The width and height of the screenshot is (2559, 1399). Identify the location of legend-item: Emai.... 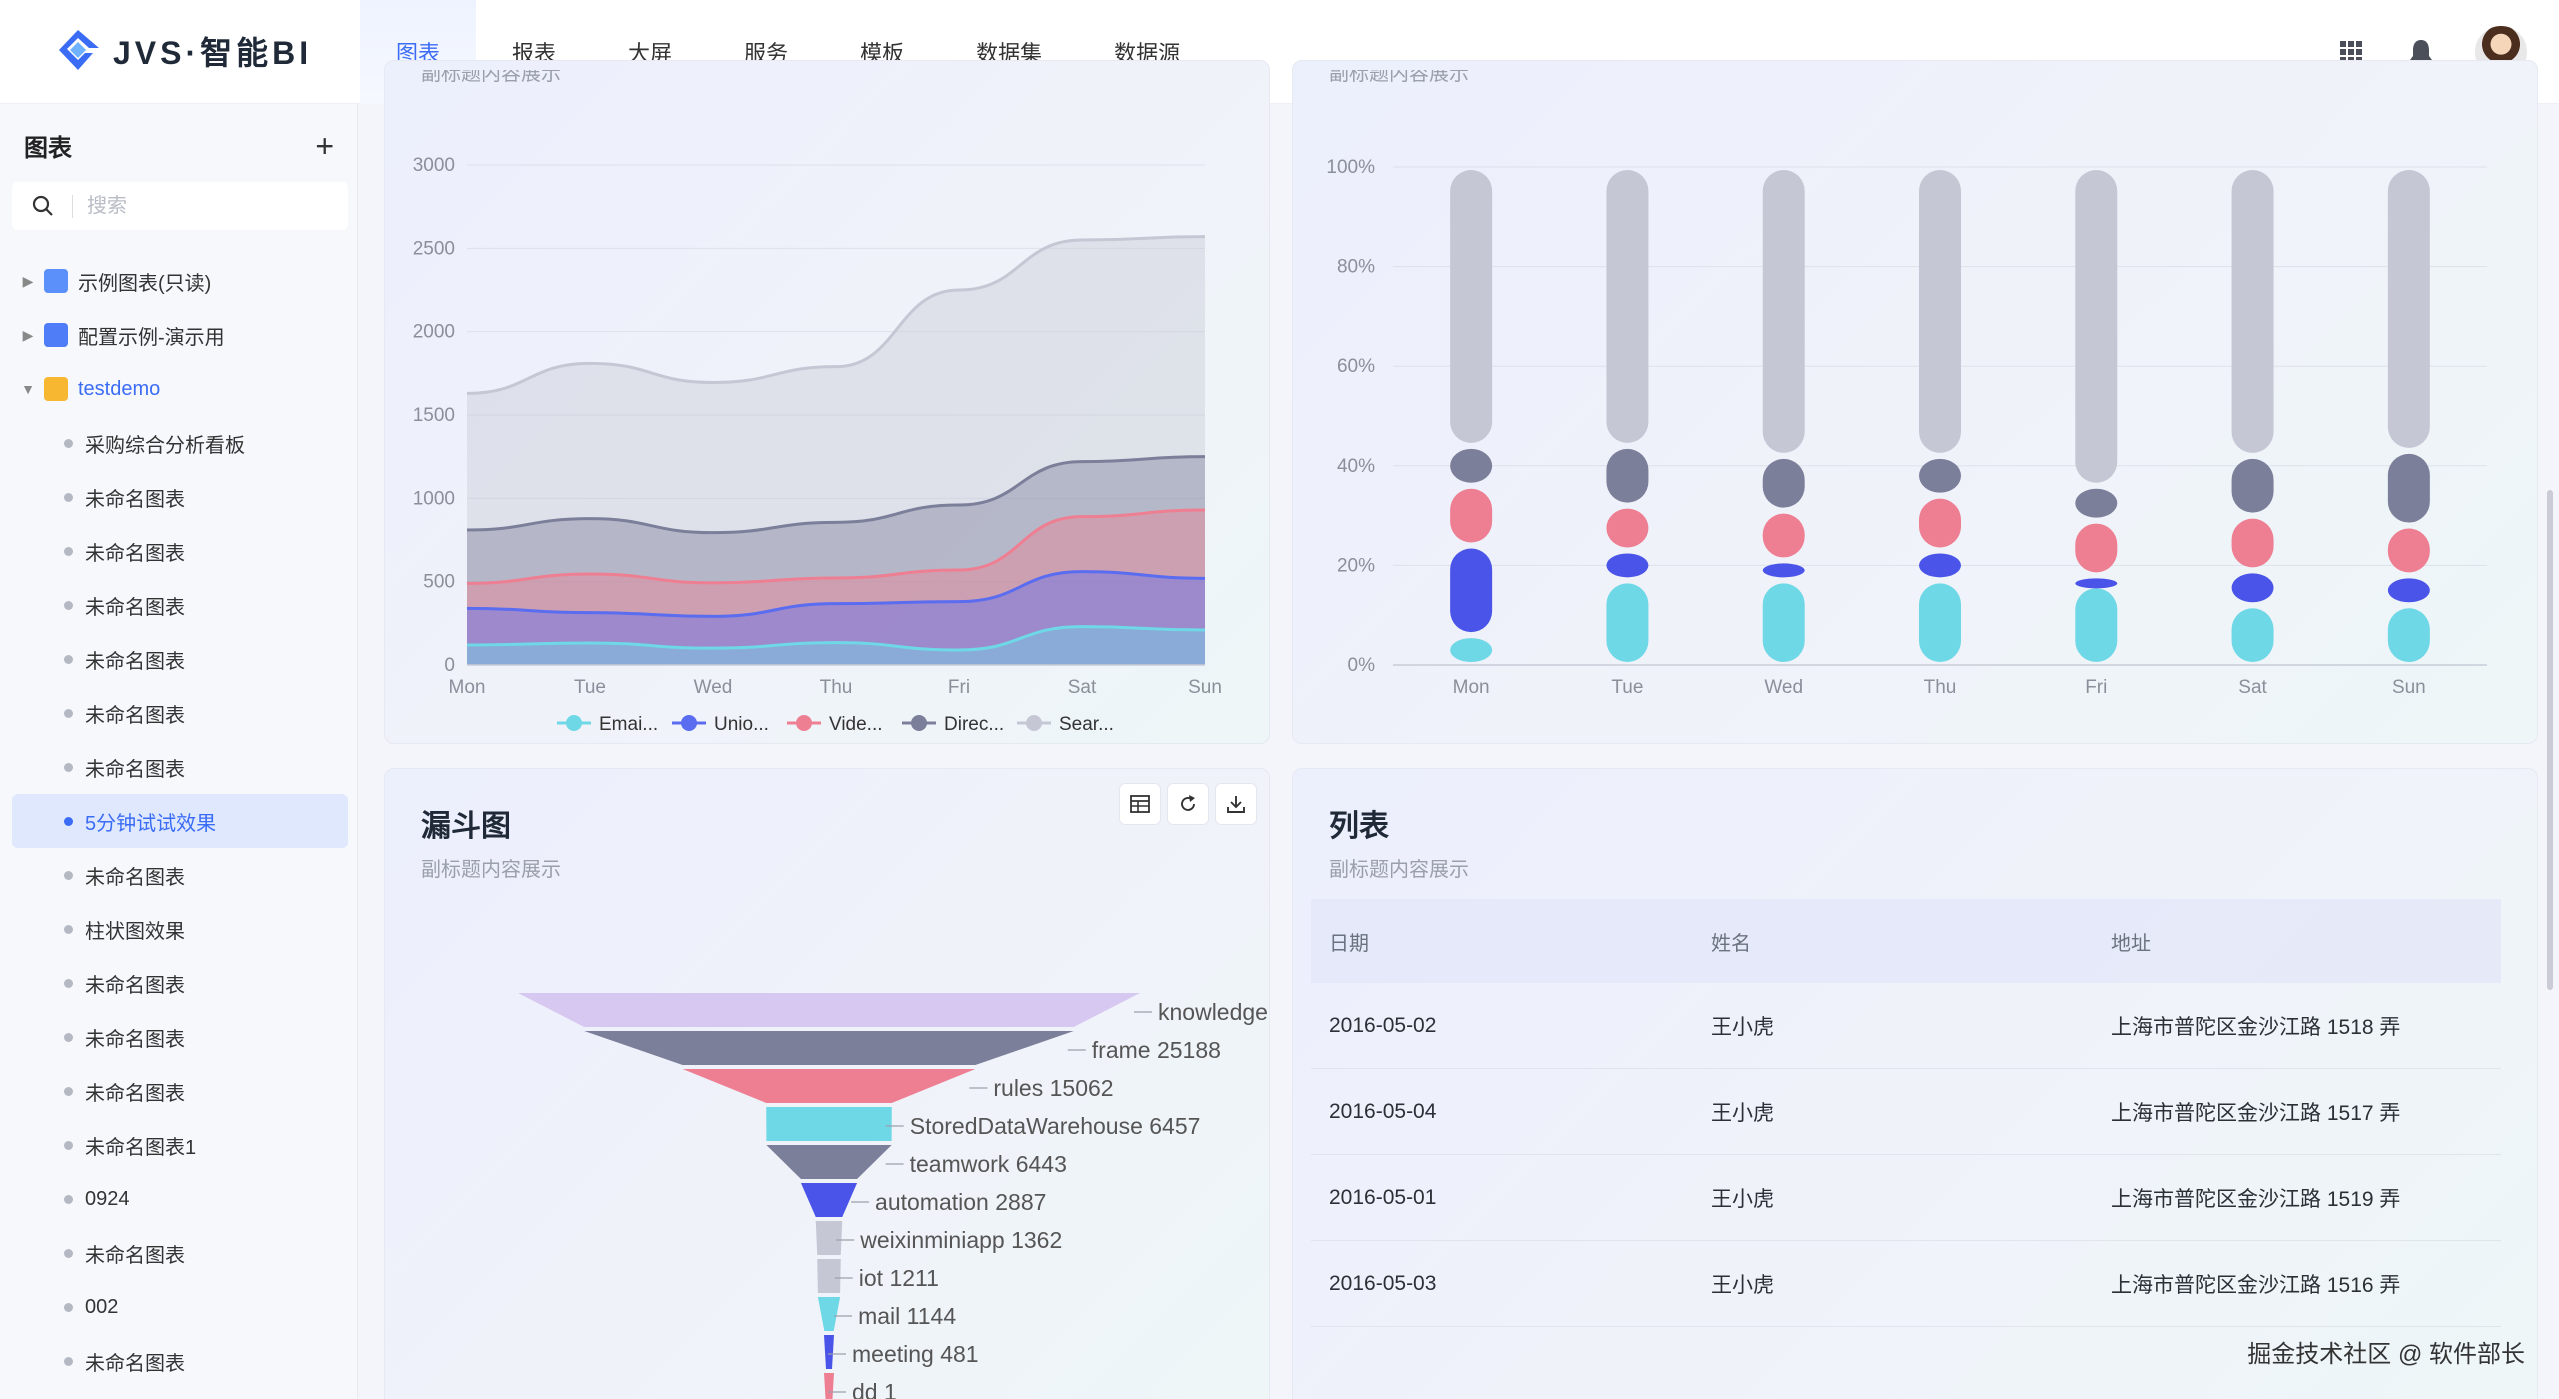
(607, 724).